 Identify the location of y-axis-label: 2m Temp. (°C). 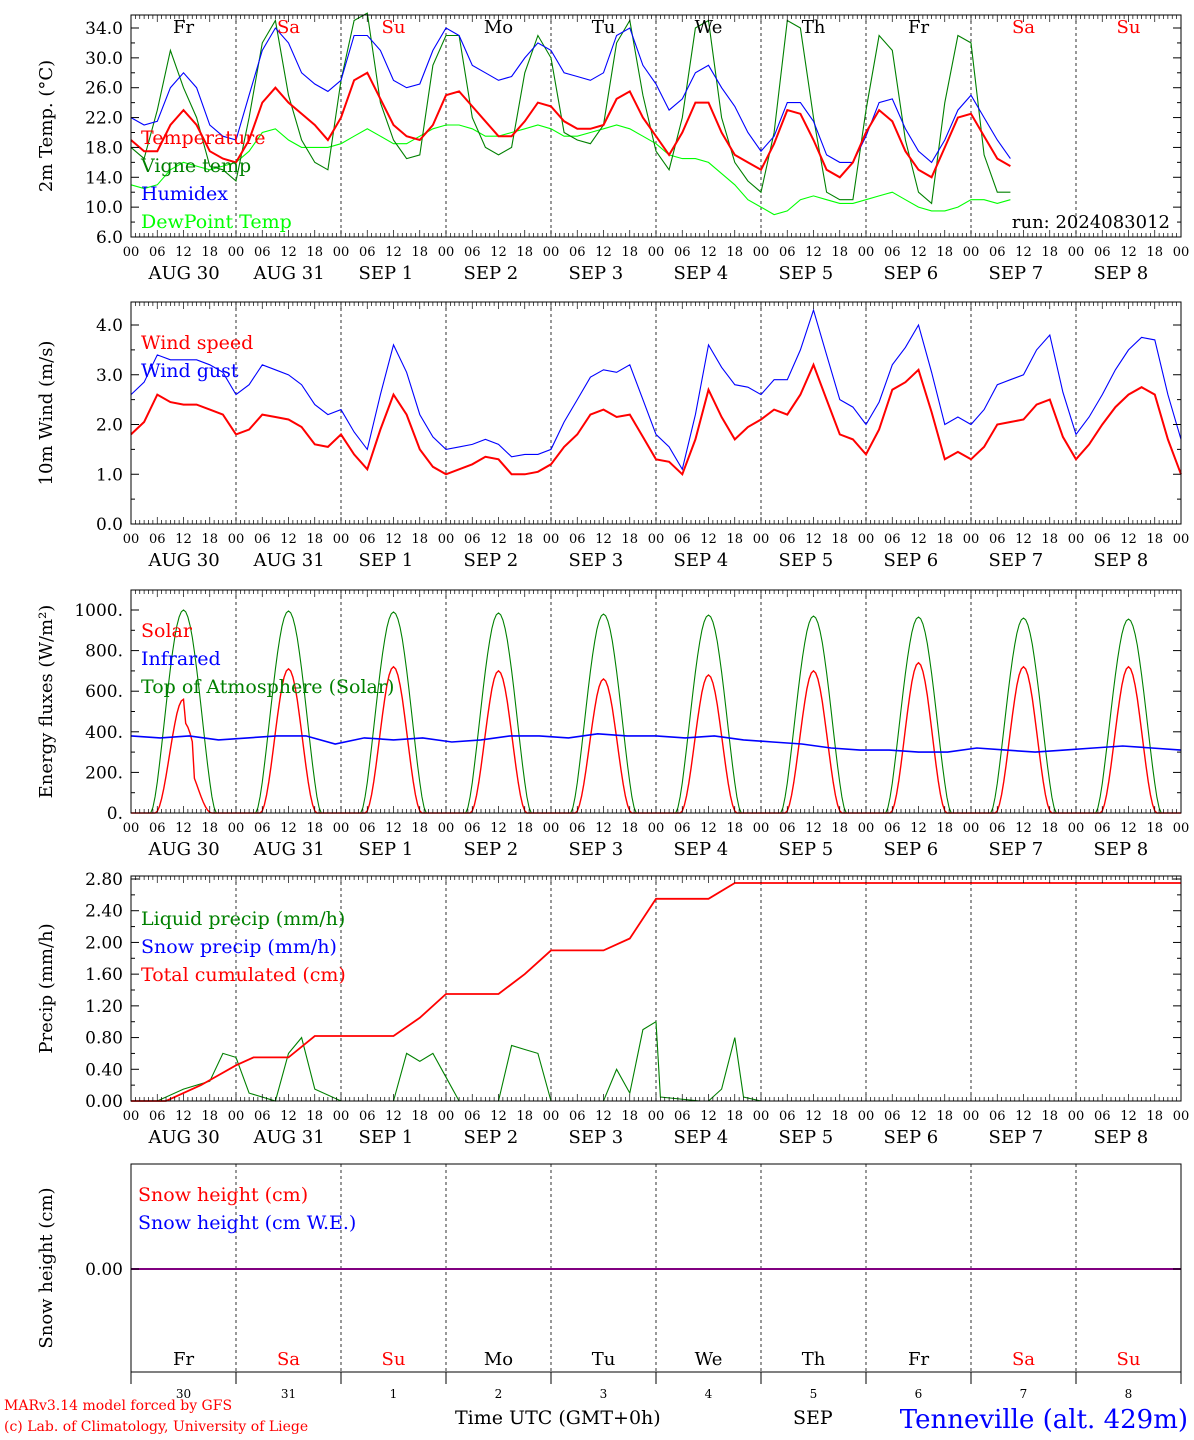
(46, 126).